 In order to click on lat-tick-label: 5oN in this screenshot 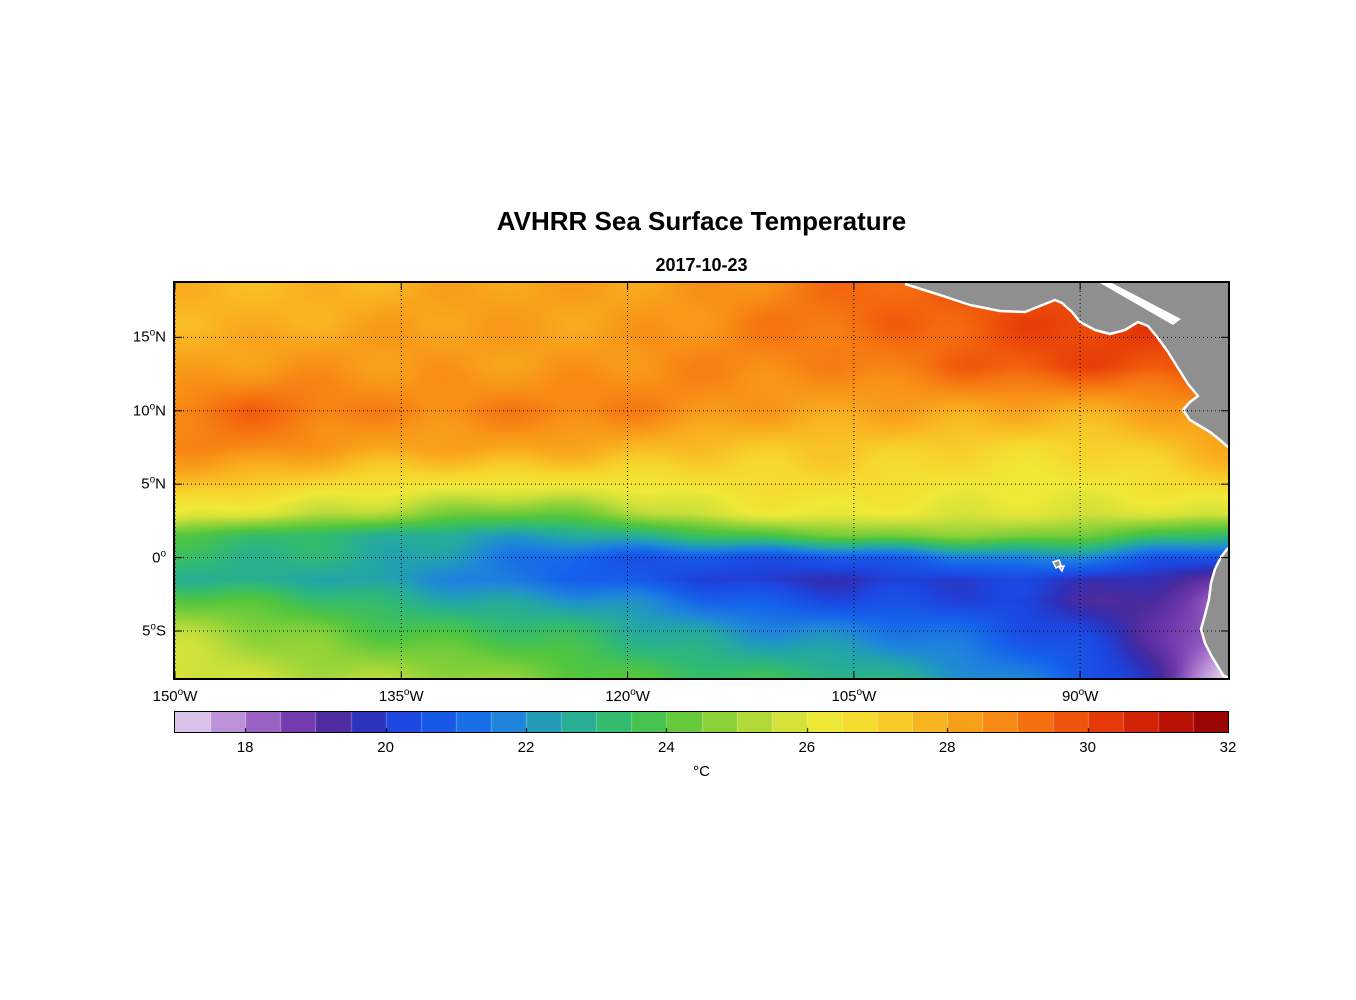, I will do `click(153, 483)`.